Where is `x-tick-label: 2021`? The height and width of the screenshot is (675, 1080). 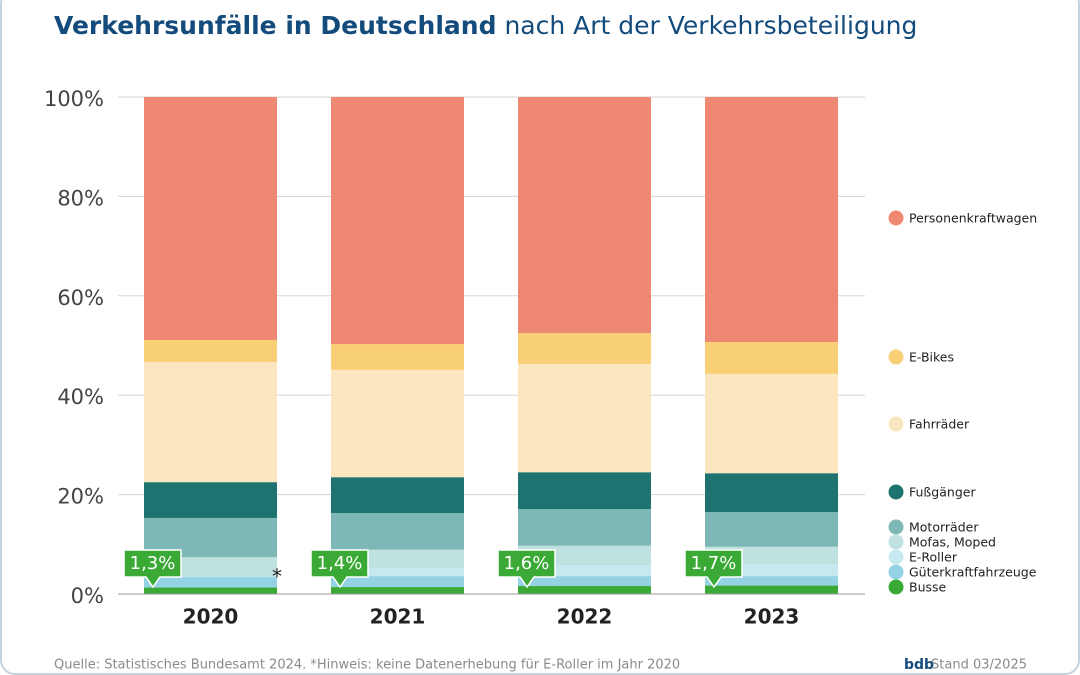 x-tick-label: 2021 is located at coordinates (398, 617).